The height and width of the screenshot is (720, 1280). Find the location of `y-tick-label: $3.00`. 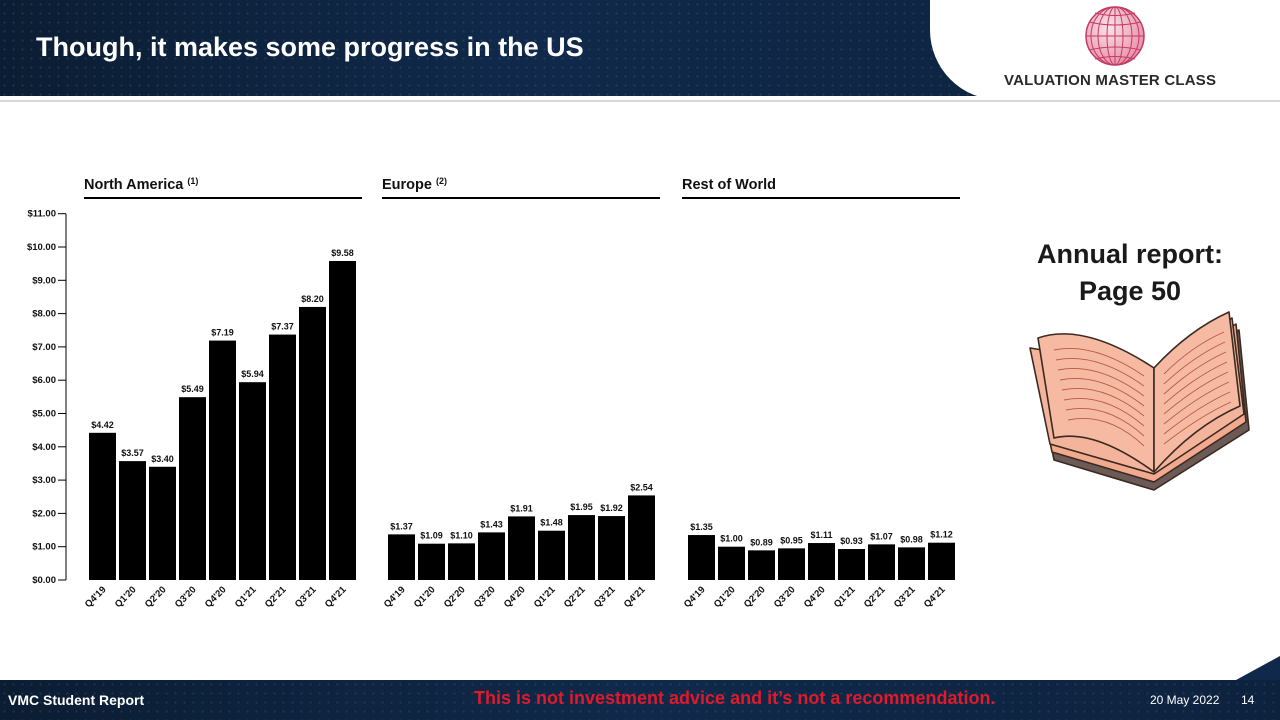

y-tick-label: $3.00 is located at coordinates (44, 480).